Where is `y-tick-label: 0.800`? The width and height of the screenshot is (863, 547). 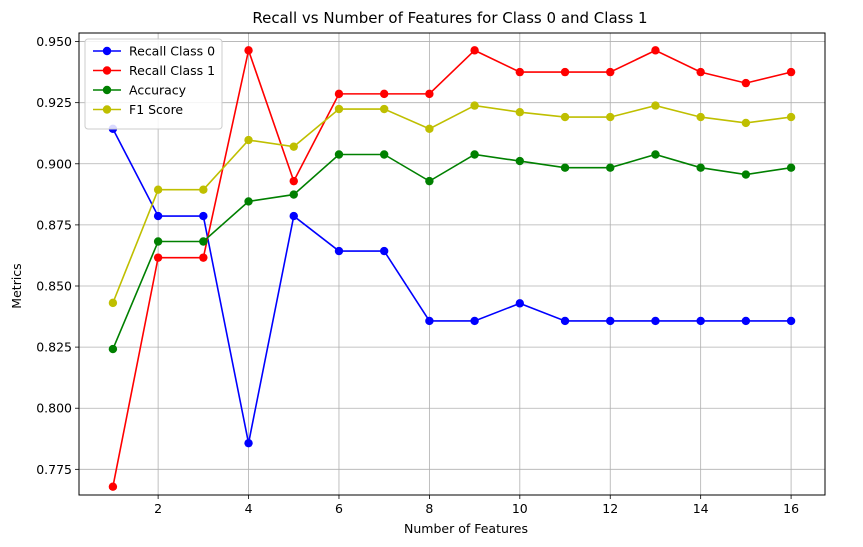 y-tick-label: 0.800 is located at coordinates (54, 408).